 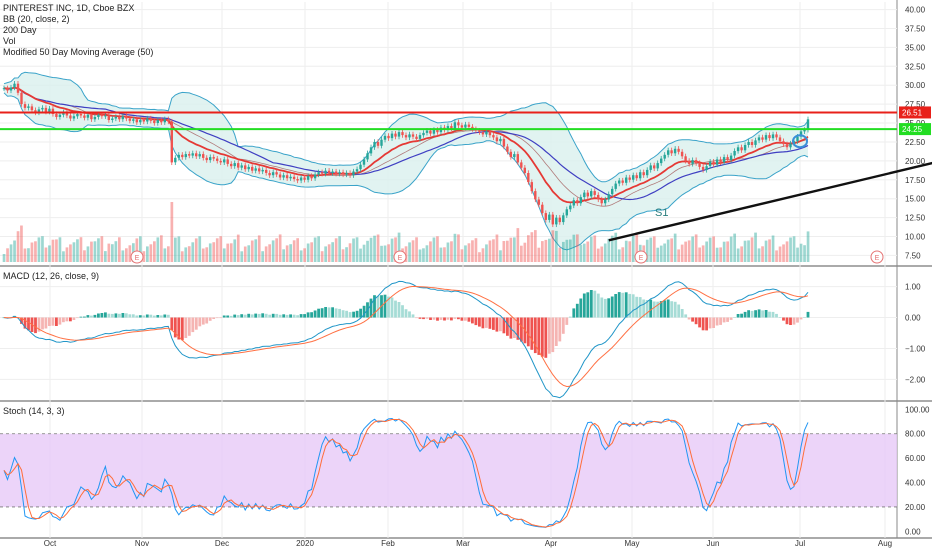 What do you see at coordinates (915, 104) in the screenshot?
I see `price-tick-label: 27.50` at bounding box center [915, 104].